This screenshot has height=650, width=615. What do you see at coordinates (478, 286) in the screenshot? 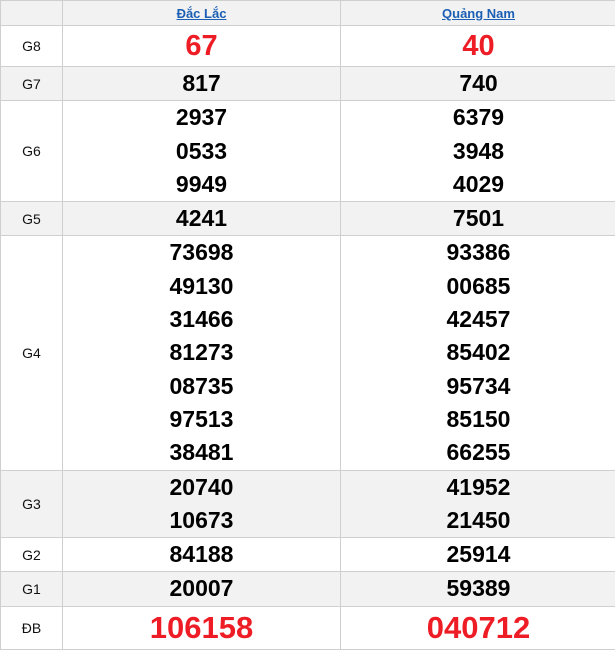
I see `result-number: 00685` at bounding box center [478, 286].